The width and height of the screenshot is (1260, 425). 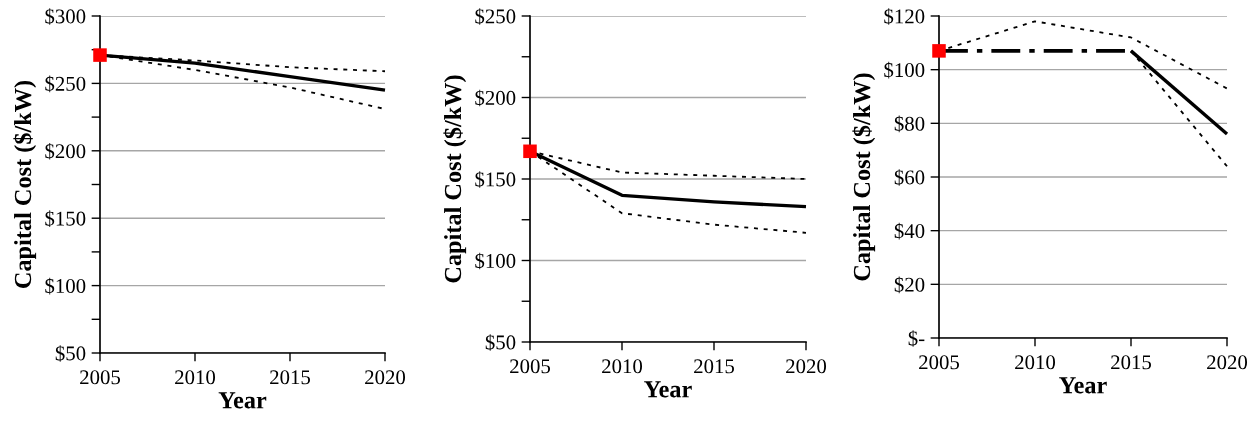 What do you see at coordinates (909, 177) in the screenshot?
I see `y-tick-label: $60` at bounding box center [909, 177].